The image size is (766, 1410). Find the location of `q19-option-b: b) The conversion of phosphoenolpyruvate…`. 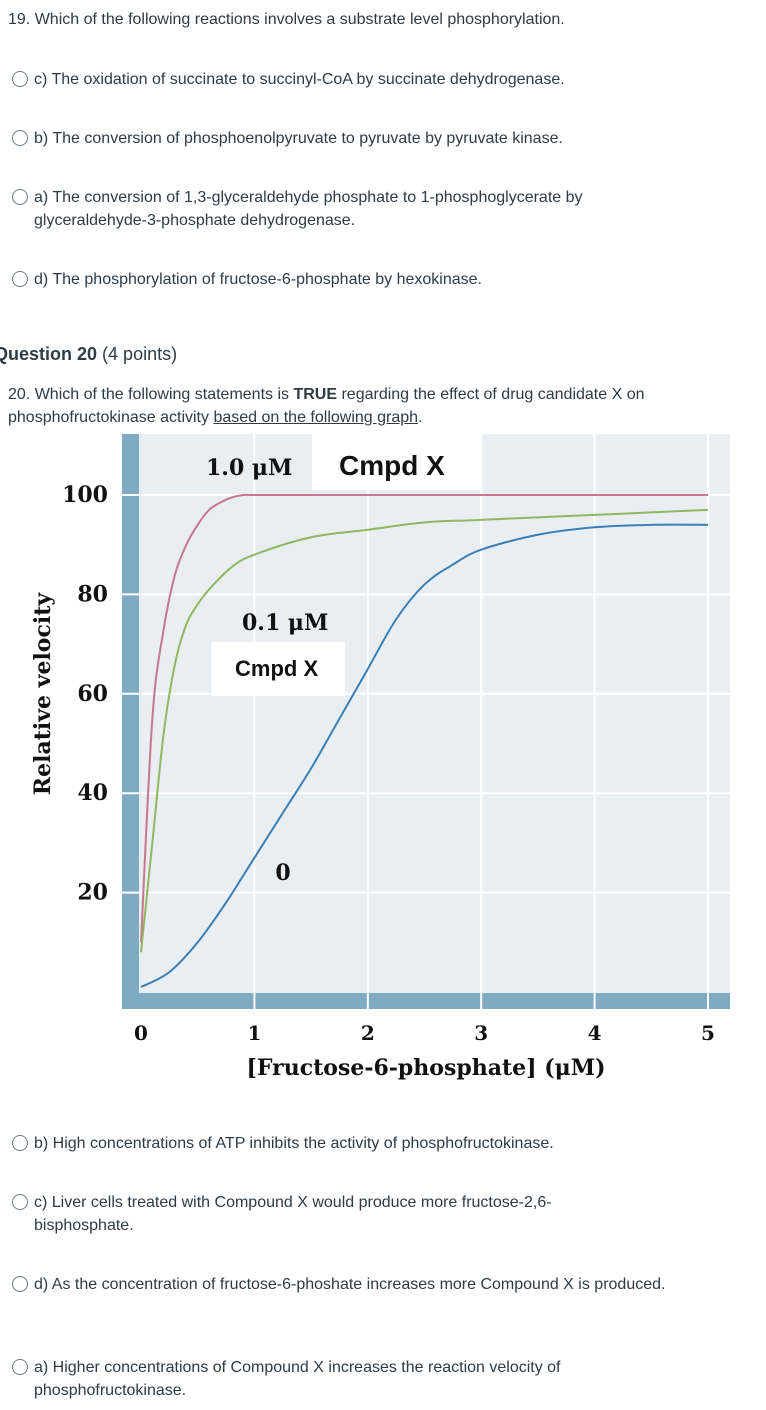

q19-option-b: b) The conversion of phosphoenolpyruvate… is located at coordinates (287, 138).